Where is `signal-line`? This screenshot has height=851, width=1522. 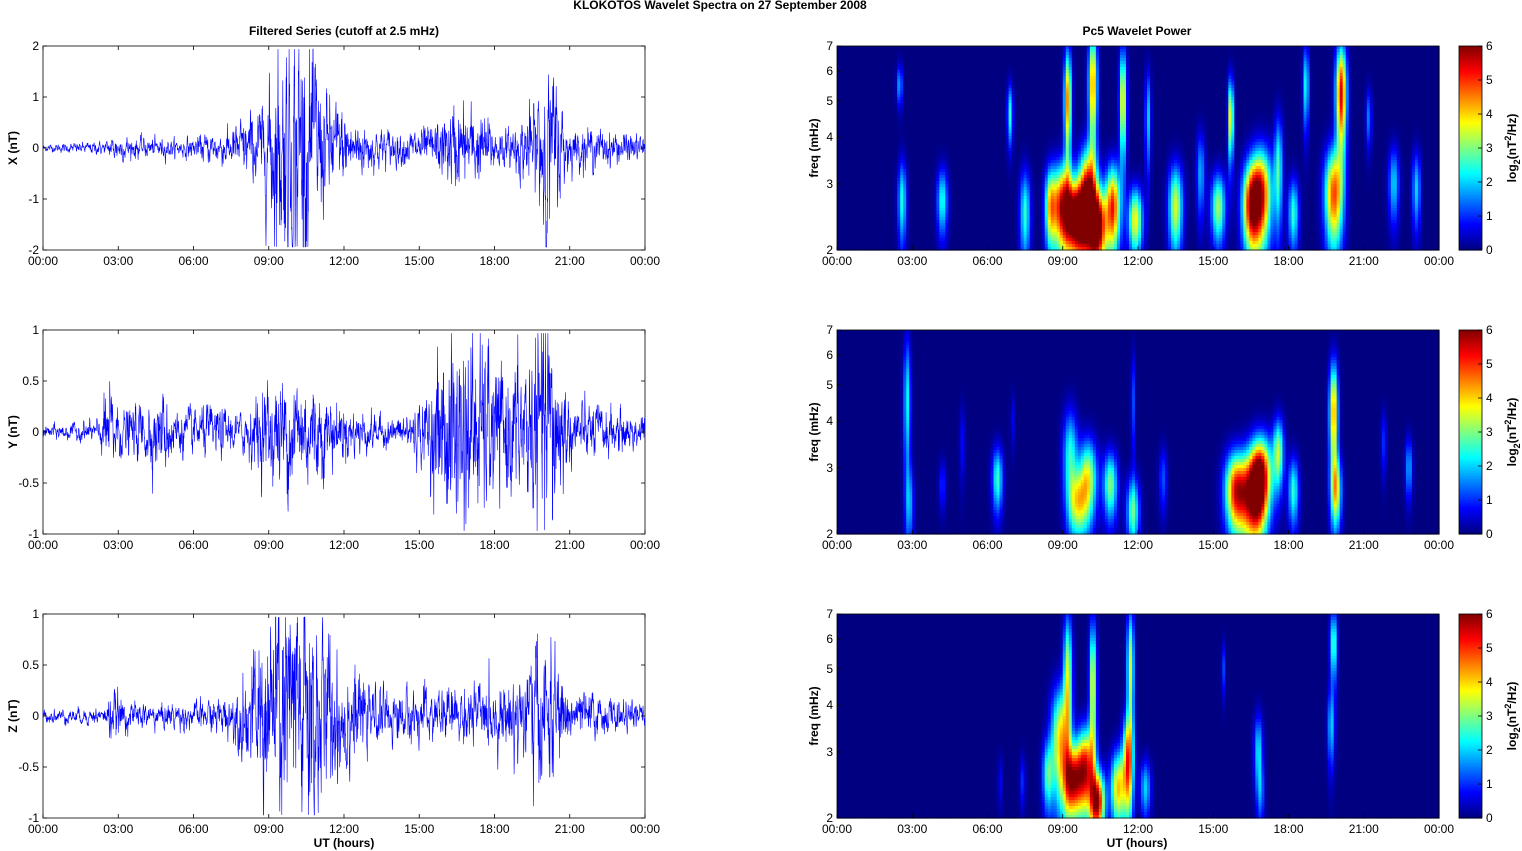 signal-line is located at coordinates (344, 148).